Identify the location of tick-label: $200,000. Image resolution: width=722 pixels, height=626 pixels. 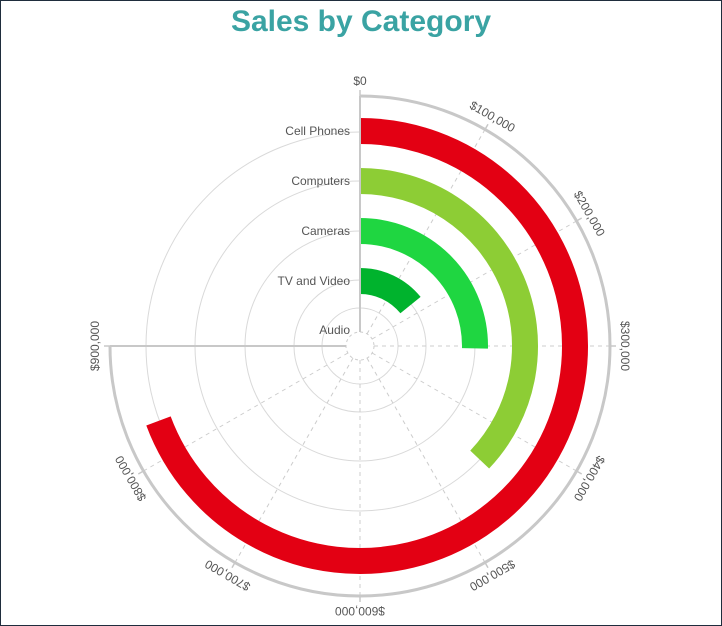
(589, 213).